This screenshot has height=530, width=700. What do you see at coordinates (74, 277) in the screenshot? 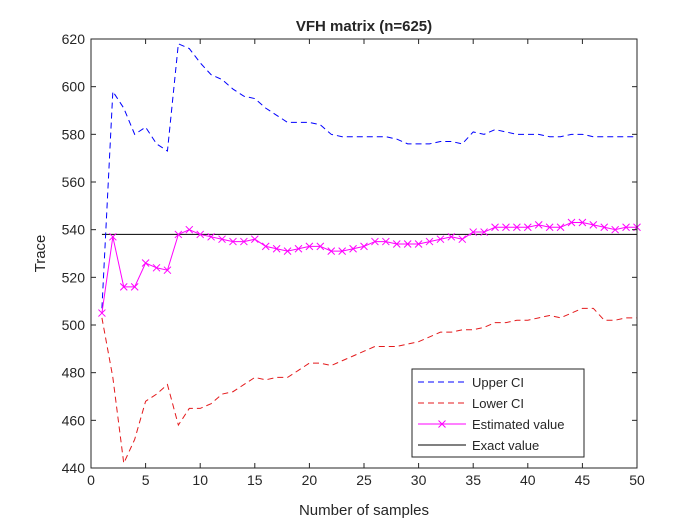
I see `y-tick-label: 520` at bounding box center [74, 277].